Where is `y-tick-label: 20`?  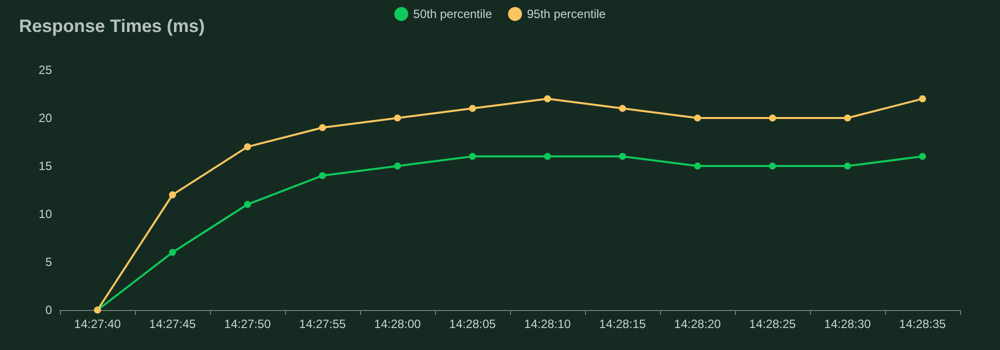
y-tick-label: 20 is located at coordinates (45, 118).